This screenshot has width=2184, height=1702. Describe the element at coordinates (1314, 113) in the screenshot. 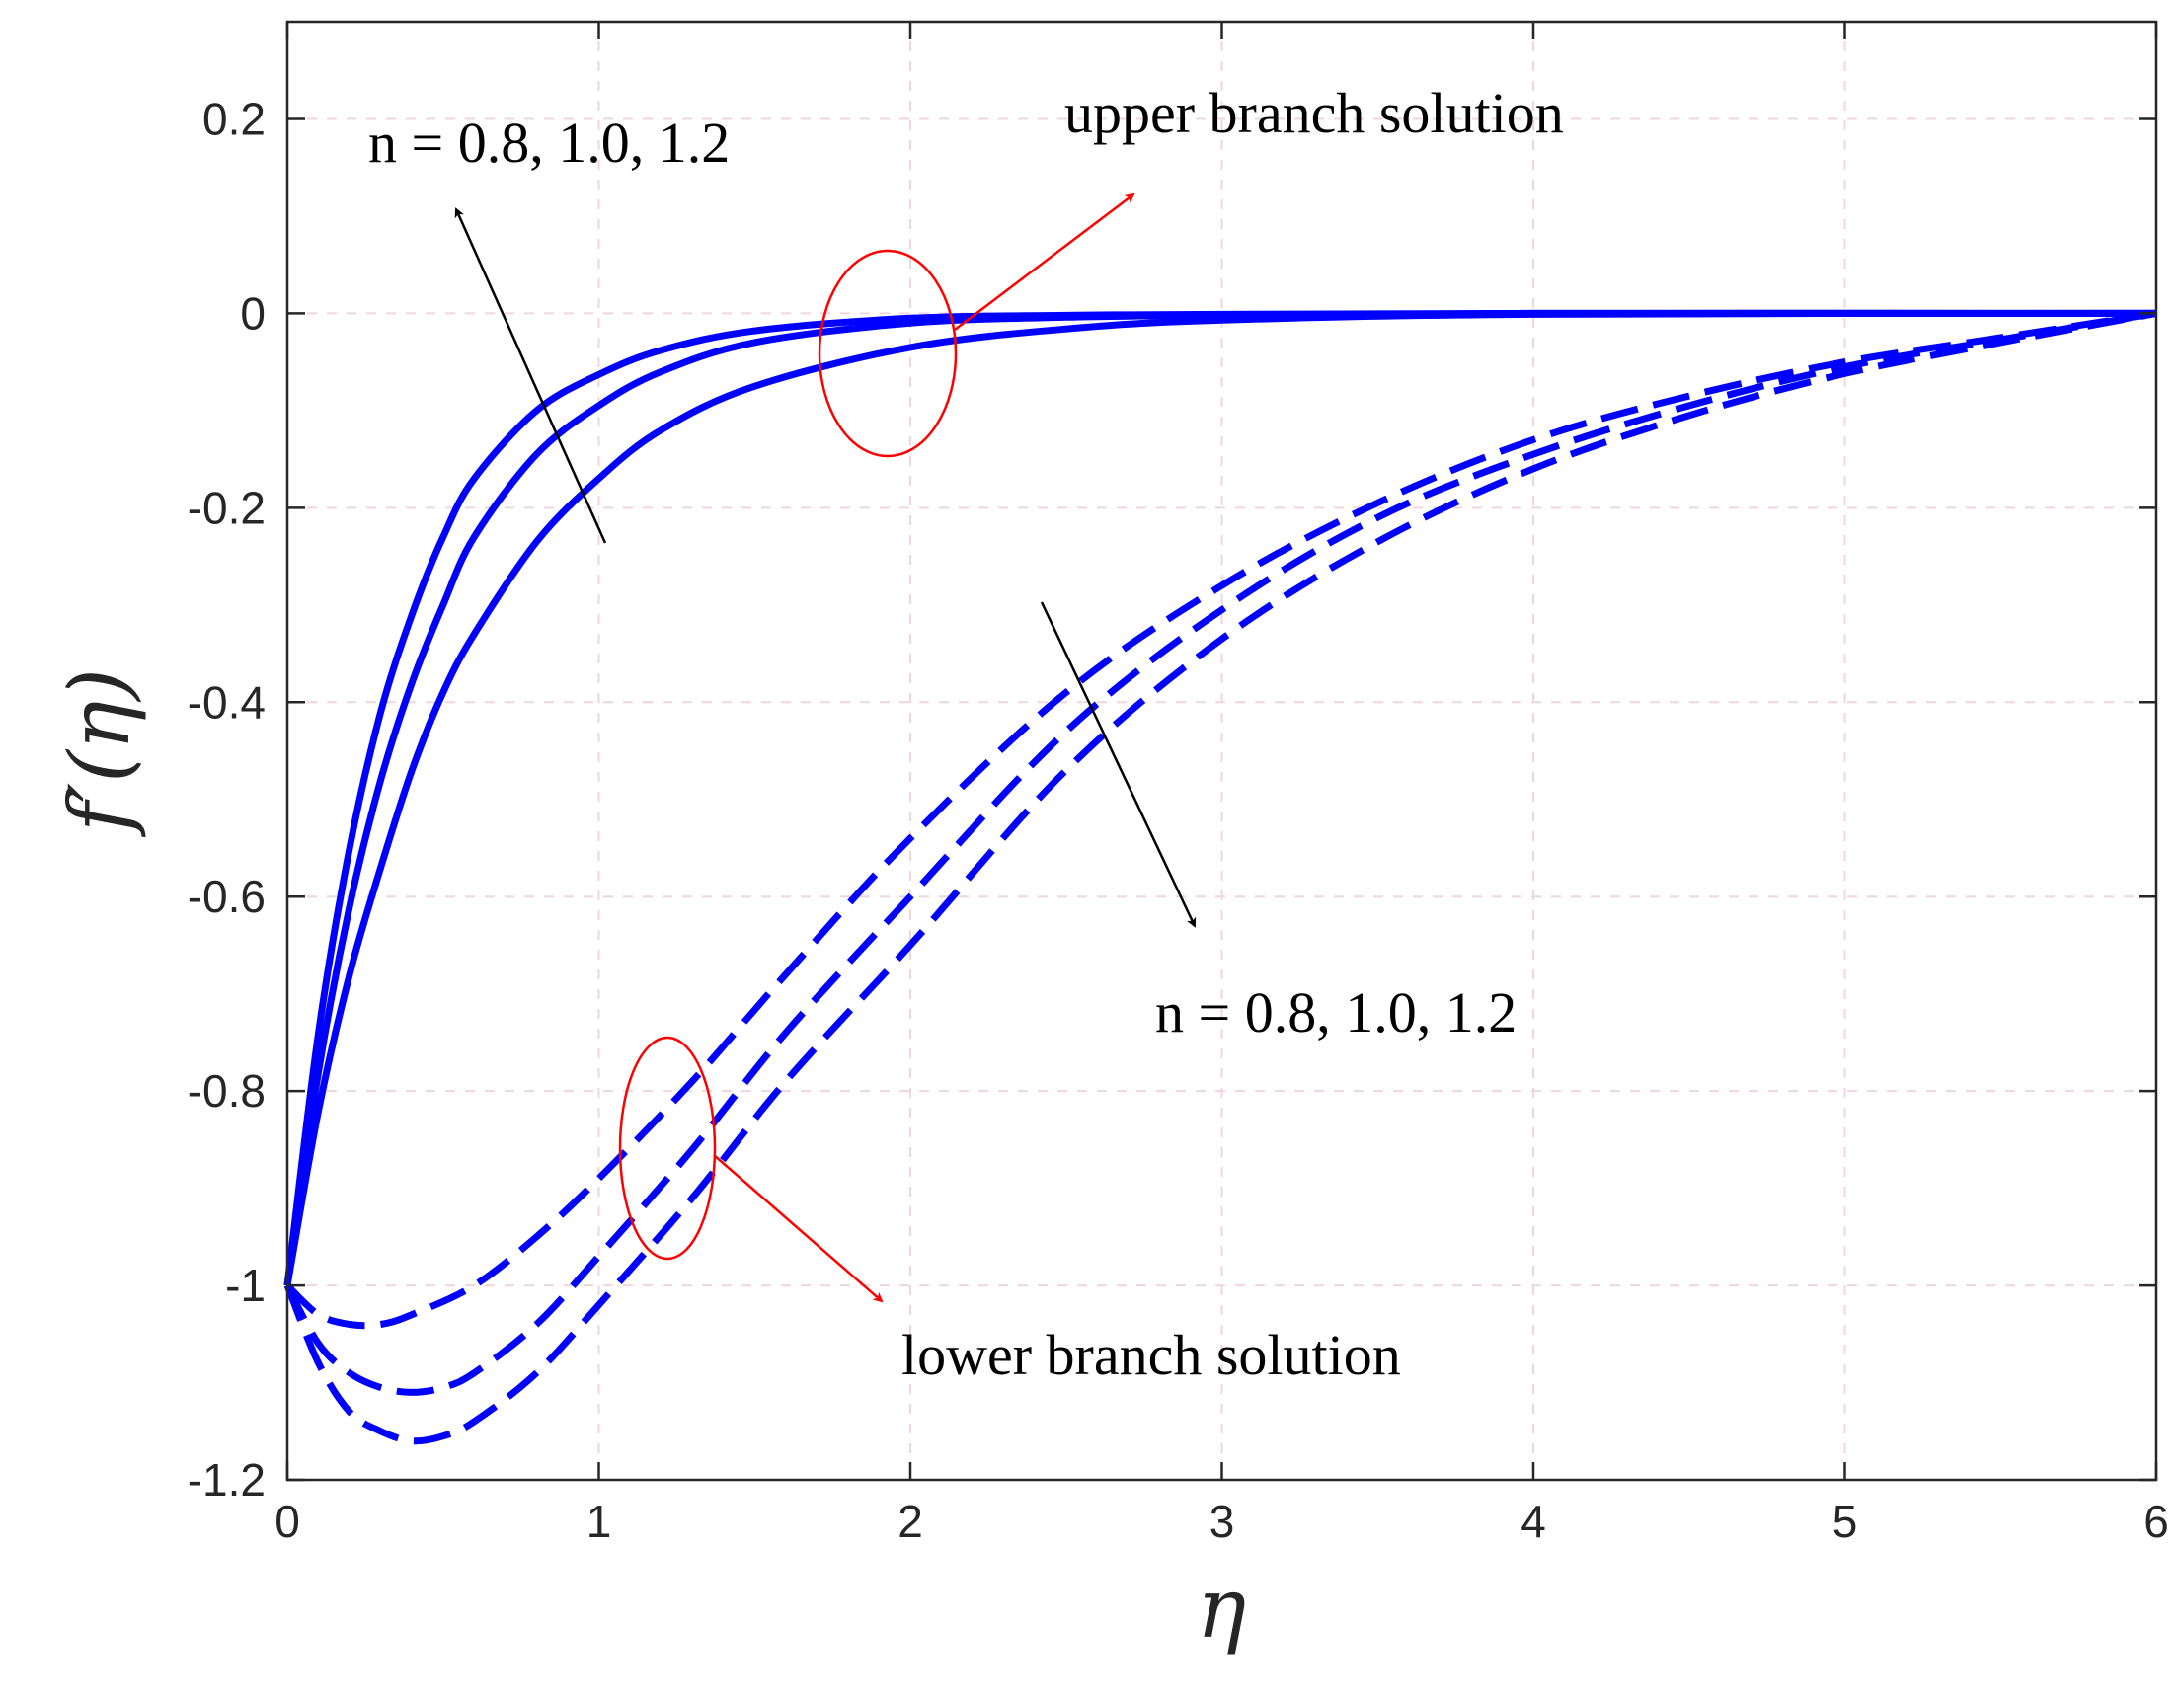

I see `upper-branch-annotation: upper branch solution` at that location.